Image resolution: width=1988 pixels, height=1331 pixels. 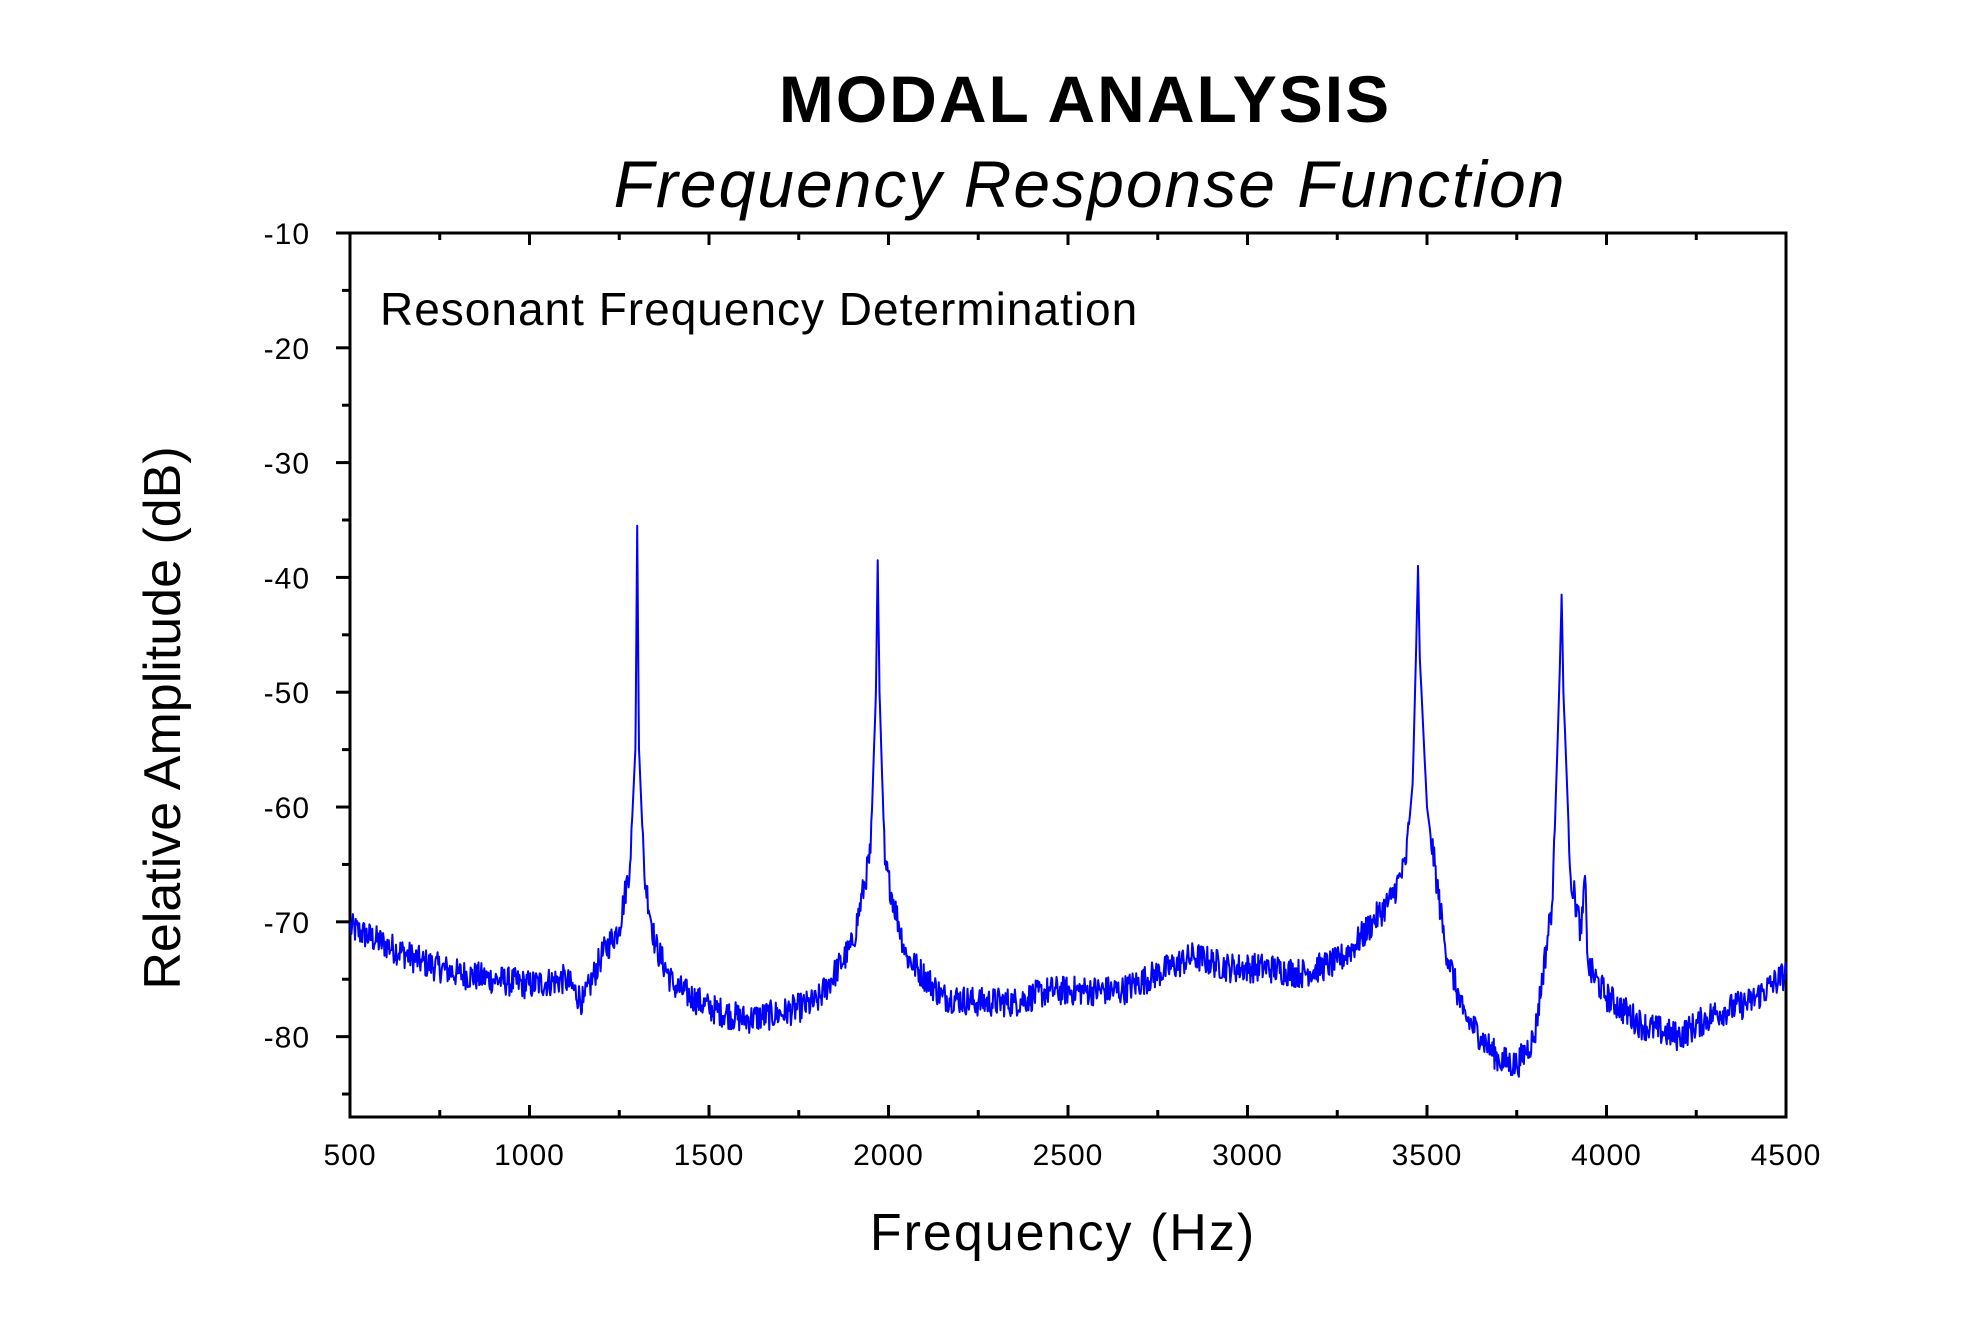 What do you see at coordinates (1427, 1155) in the screenshot?
I see `x-tick-label: 3500` at bounding box center [1427, 1155].